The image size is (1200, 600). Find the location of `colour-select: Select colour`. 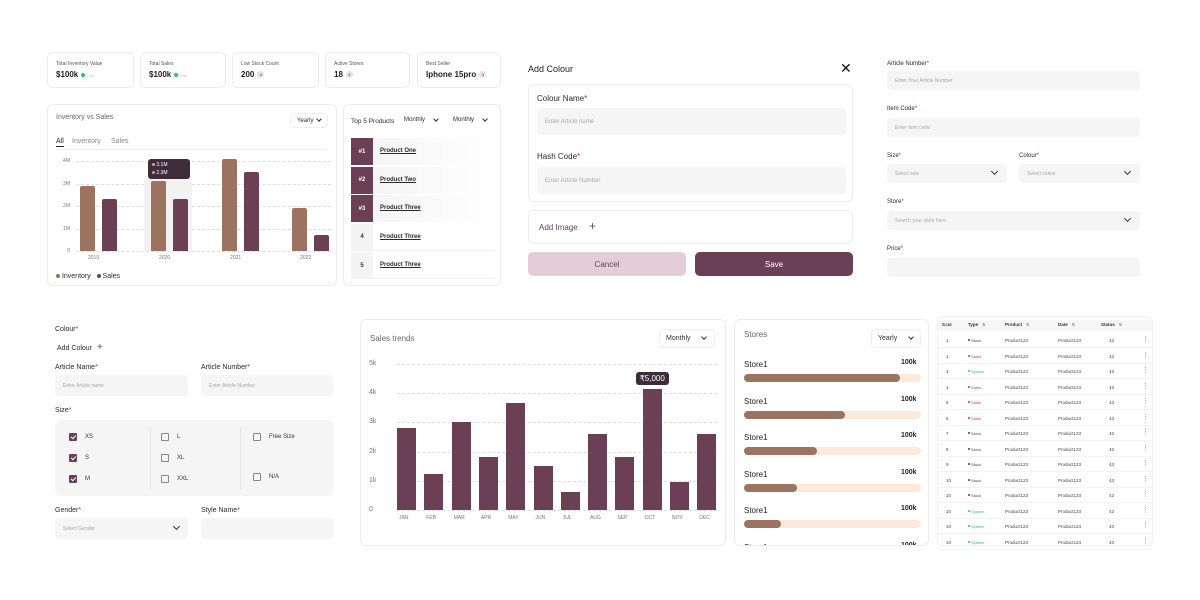

colour-select: Select colour is located at coordinates (1079, 173).